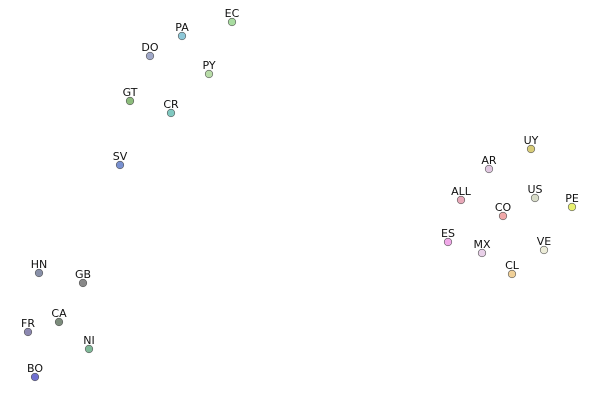 The image size is (600, 400). I want to click on point-ca, so click(59, 322).